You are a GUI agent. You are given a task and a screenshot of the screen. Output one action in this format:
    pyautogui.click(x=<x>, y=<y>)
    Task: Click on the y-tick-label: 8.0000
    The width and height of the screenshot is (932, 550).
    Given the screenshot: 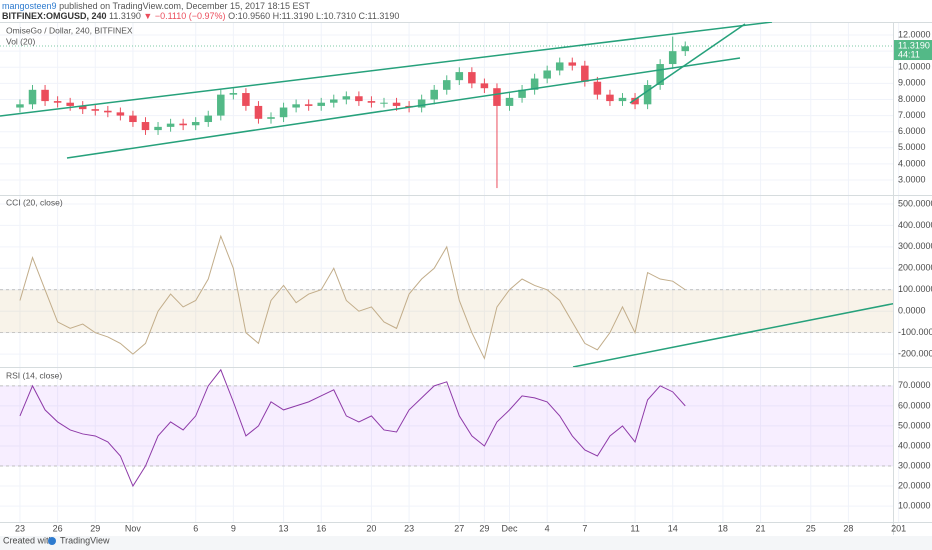 What is the action you would take?
    pyautogui.click(x=912, y=99)
    